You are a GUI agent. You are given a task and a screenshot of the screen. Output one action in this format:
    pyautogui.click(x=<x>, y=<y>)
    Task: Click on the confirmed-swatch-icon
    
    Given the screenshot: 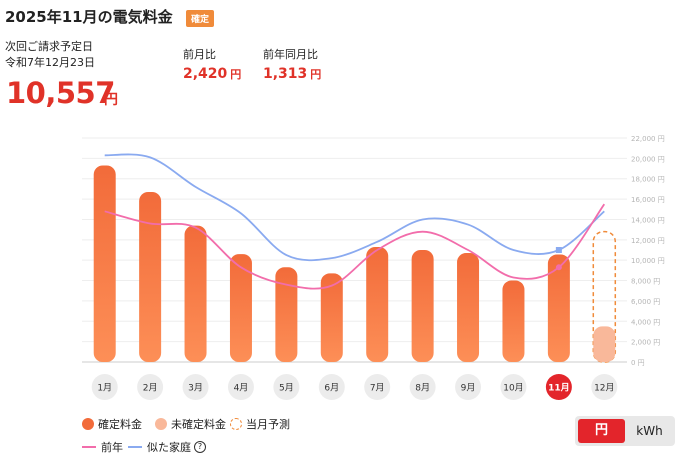 What is the action you would take?
    pyautogui.click(x=88, y=424)
    